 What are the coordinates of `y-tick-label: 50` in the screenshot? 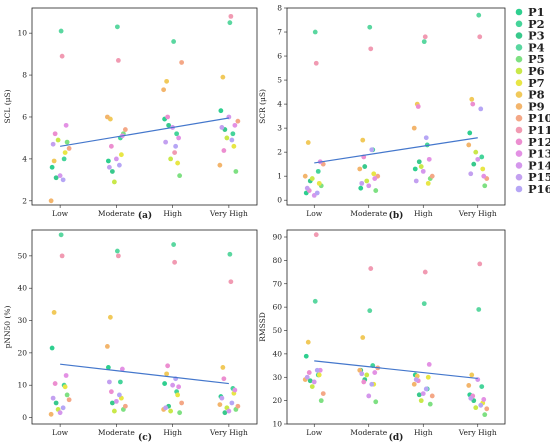 It's located at (22, 255).